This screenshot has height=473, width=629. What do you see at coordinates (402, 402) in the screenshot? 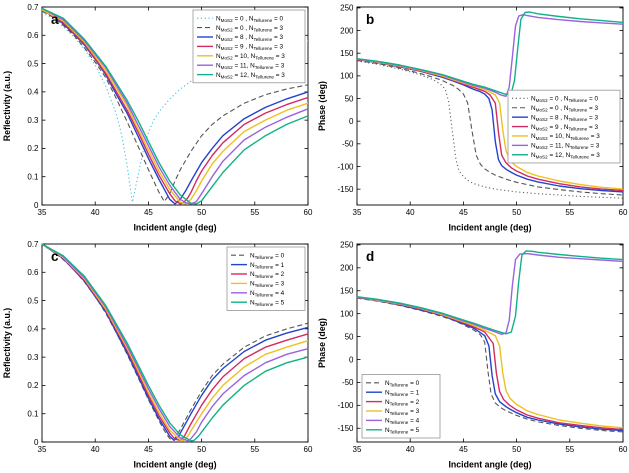
I see `legend-label: NTellurene = 2` at bounding box center [402, 402].